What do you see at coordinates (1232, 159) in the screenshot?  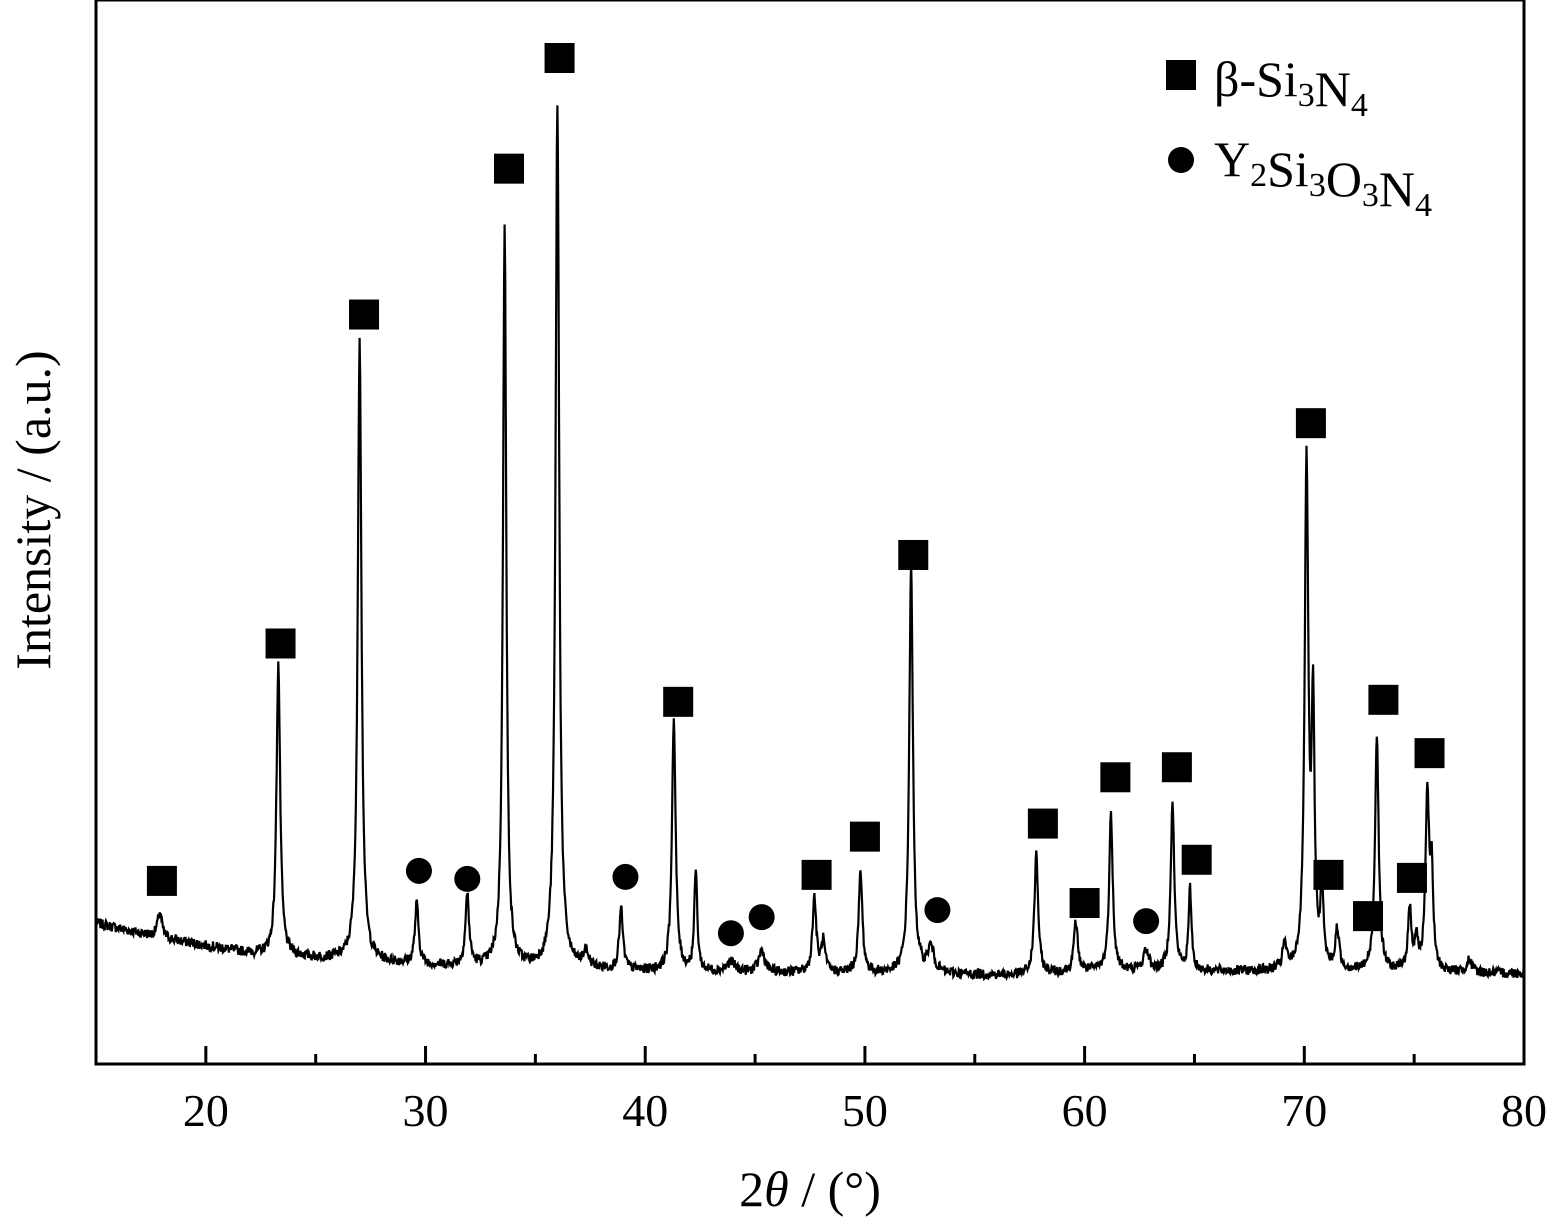 I see `legend-text: Y` at bounding box center [1232, 159].